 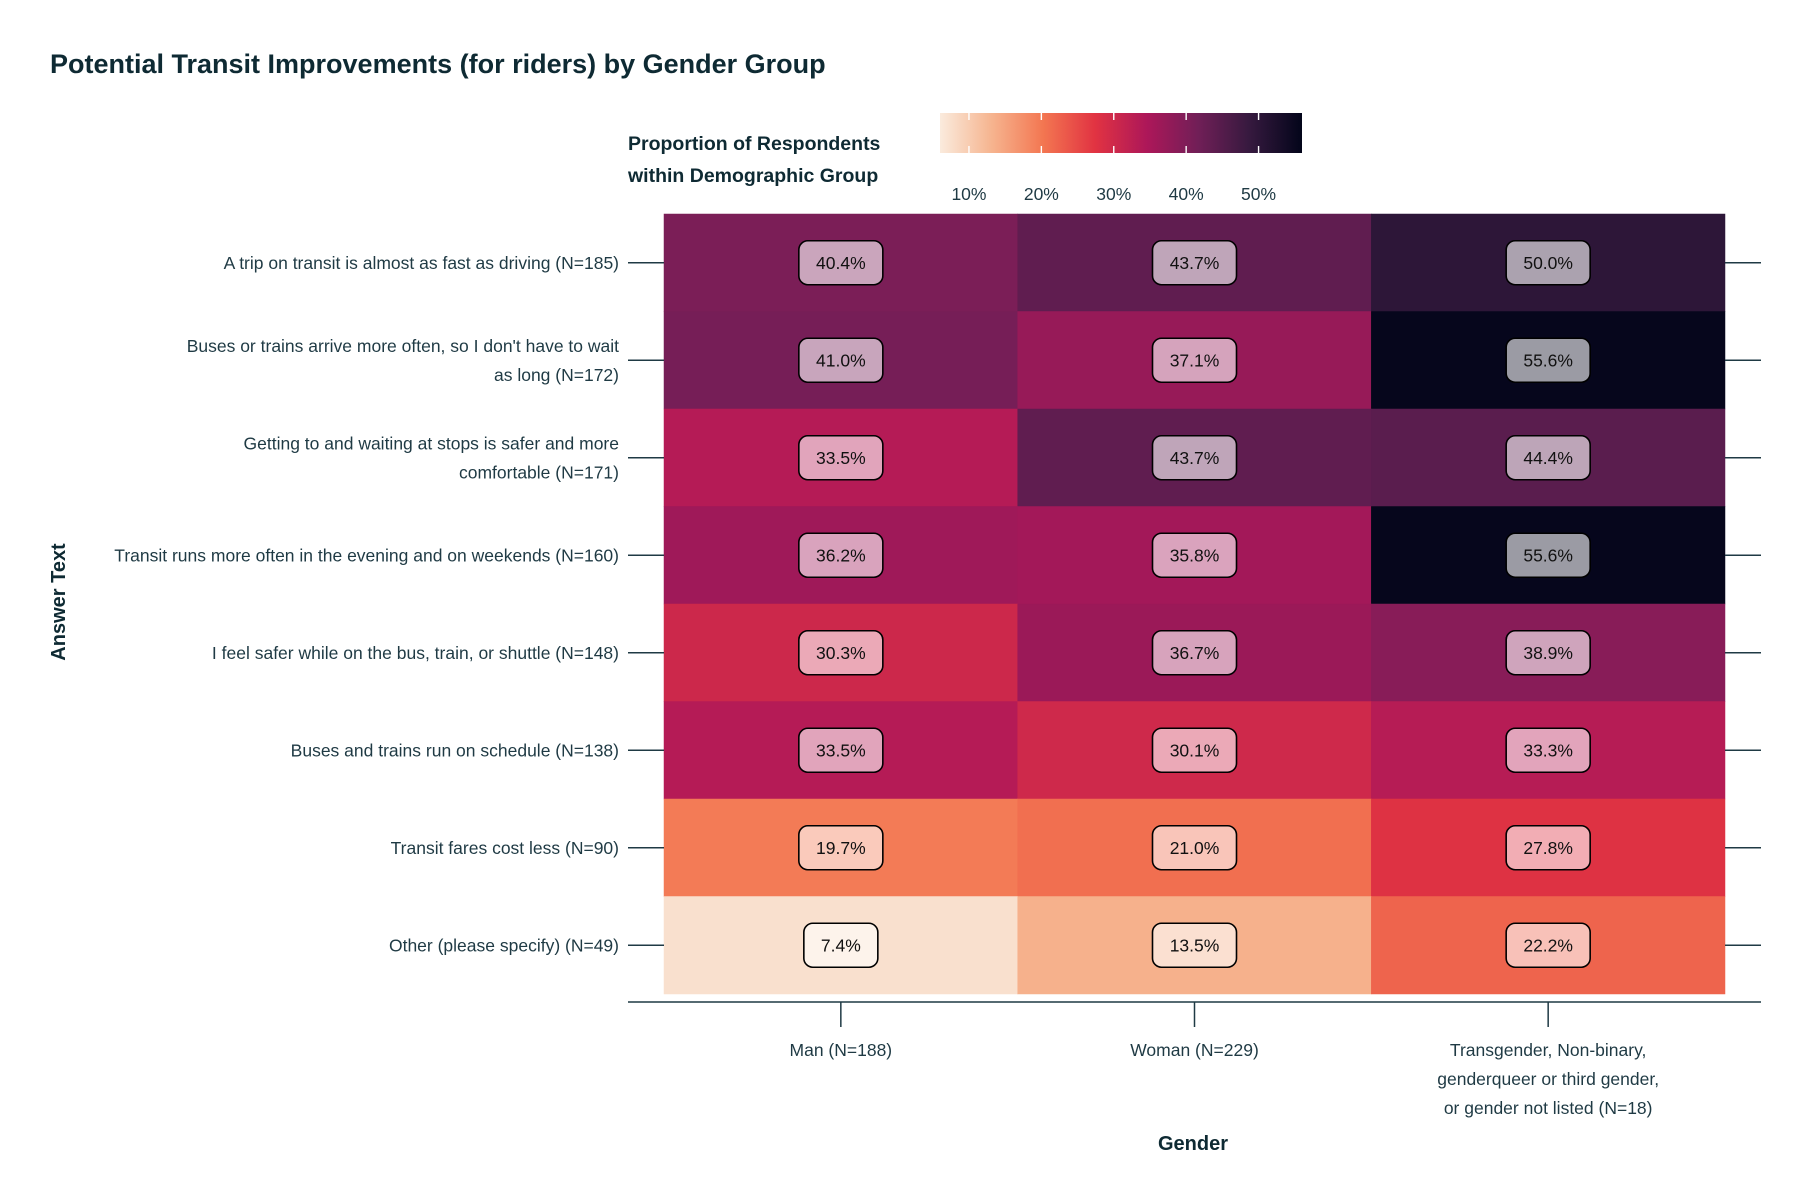 What do you see at coordinates (1548, 1079) in the screenshot?
I see `x-tick-label: genderqueer or third gender,` at bounding box center [1548, 1079].